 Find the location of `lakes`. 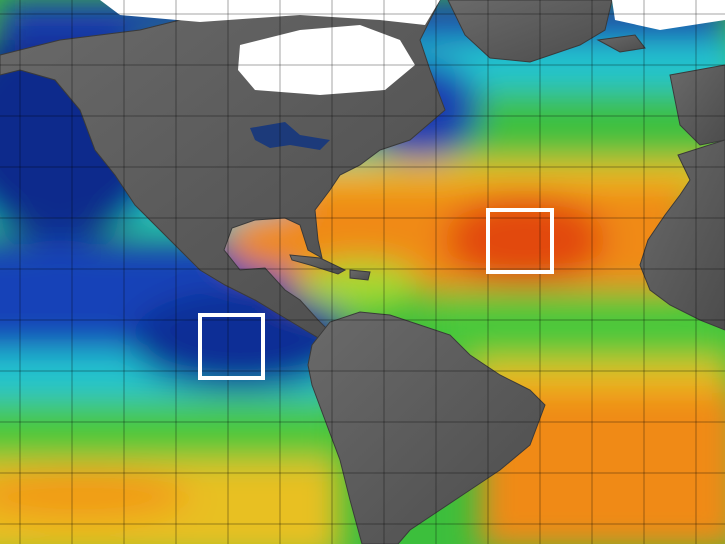

lakes is located at coordinates (290, 136).